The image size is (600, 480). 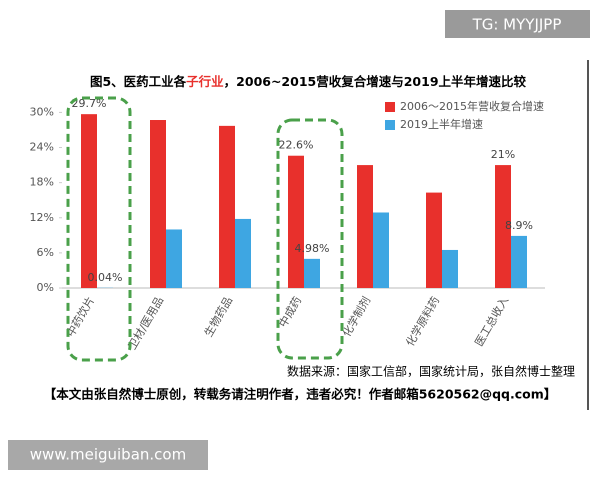 What do you see at coordinates (356, 316) in the screenshot?
I see `x-tick-label: 化学制剂` at bounding box center [356, 316].